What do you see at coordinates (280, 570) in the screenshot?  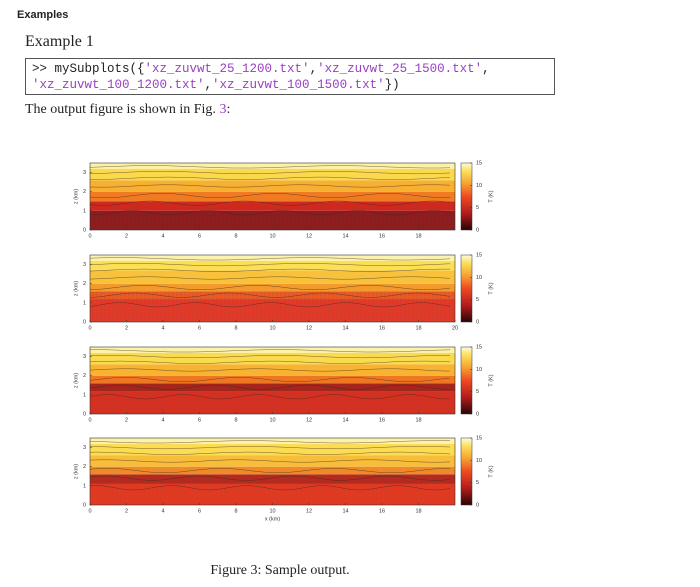 I see `figure-caption: Figure 3: Sample output.` at bounding box center [280, 570].